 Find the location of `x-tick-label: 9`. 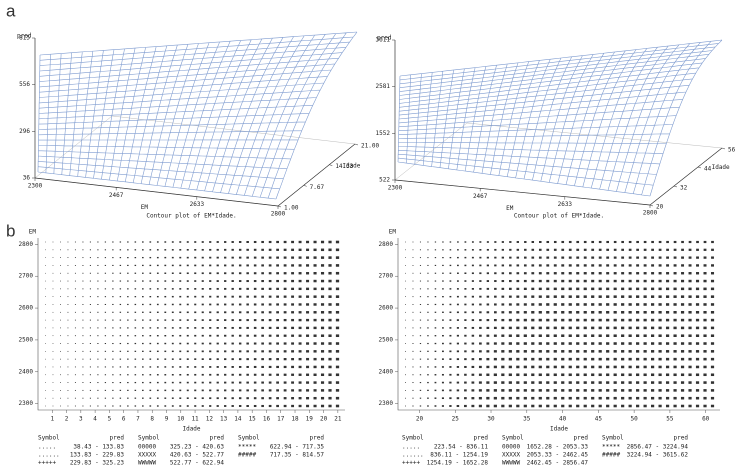

x-tick-label: 9 is located at coordinates (167, 419).